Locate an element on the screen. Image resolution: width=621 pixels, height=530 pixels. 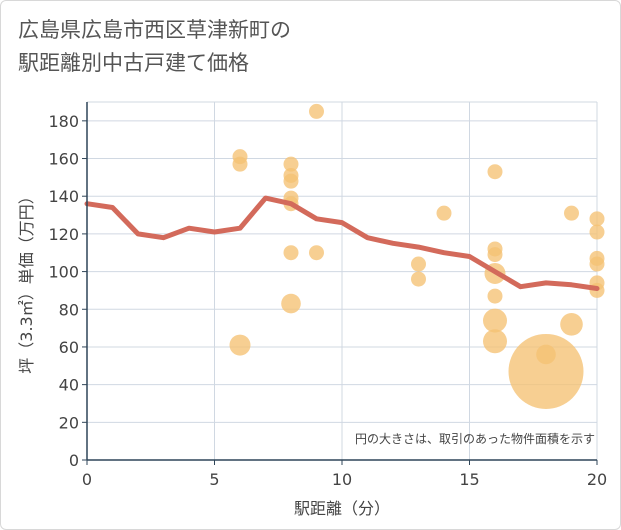
y-tick-label: 0 is located at coordinates (74, 460).